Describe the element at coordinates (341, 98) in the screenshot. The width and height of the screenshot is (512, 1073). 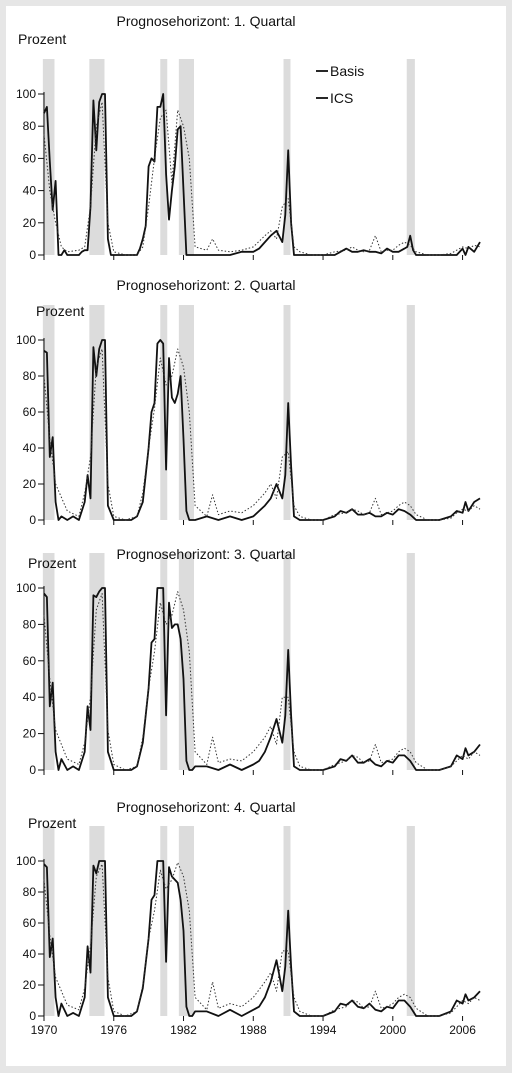
I see `legend-label: ICS` at that location.